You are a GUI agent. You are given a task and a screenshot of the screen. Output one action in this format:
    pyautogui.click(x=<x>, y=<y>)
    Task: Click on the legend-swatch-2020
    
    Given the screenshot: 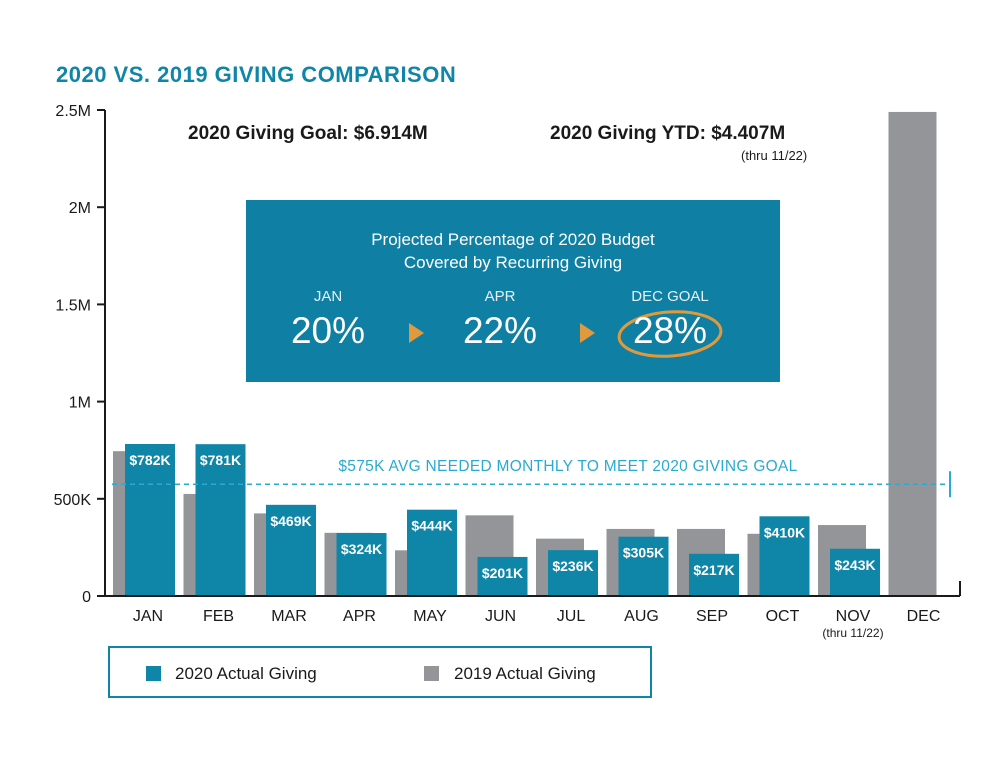 What is the action you would take?
    pyautogui.click(x=153, y=673)
    